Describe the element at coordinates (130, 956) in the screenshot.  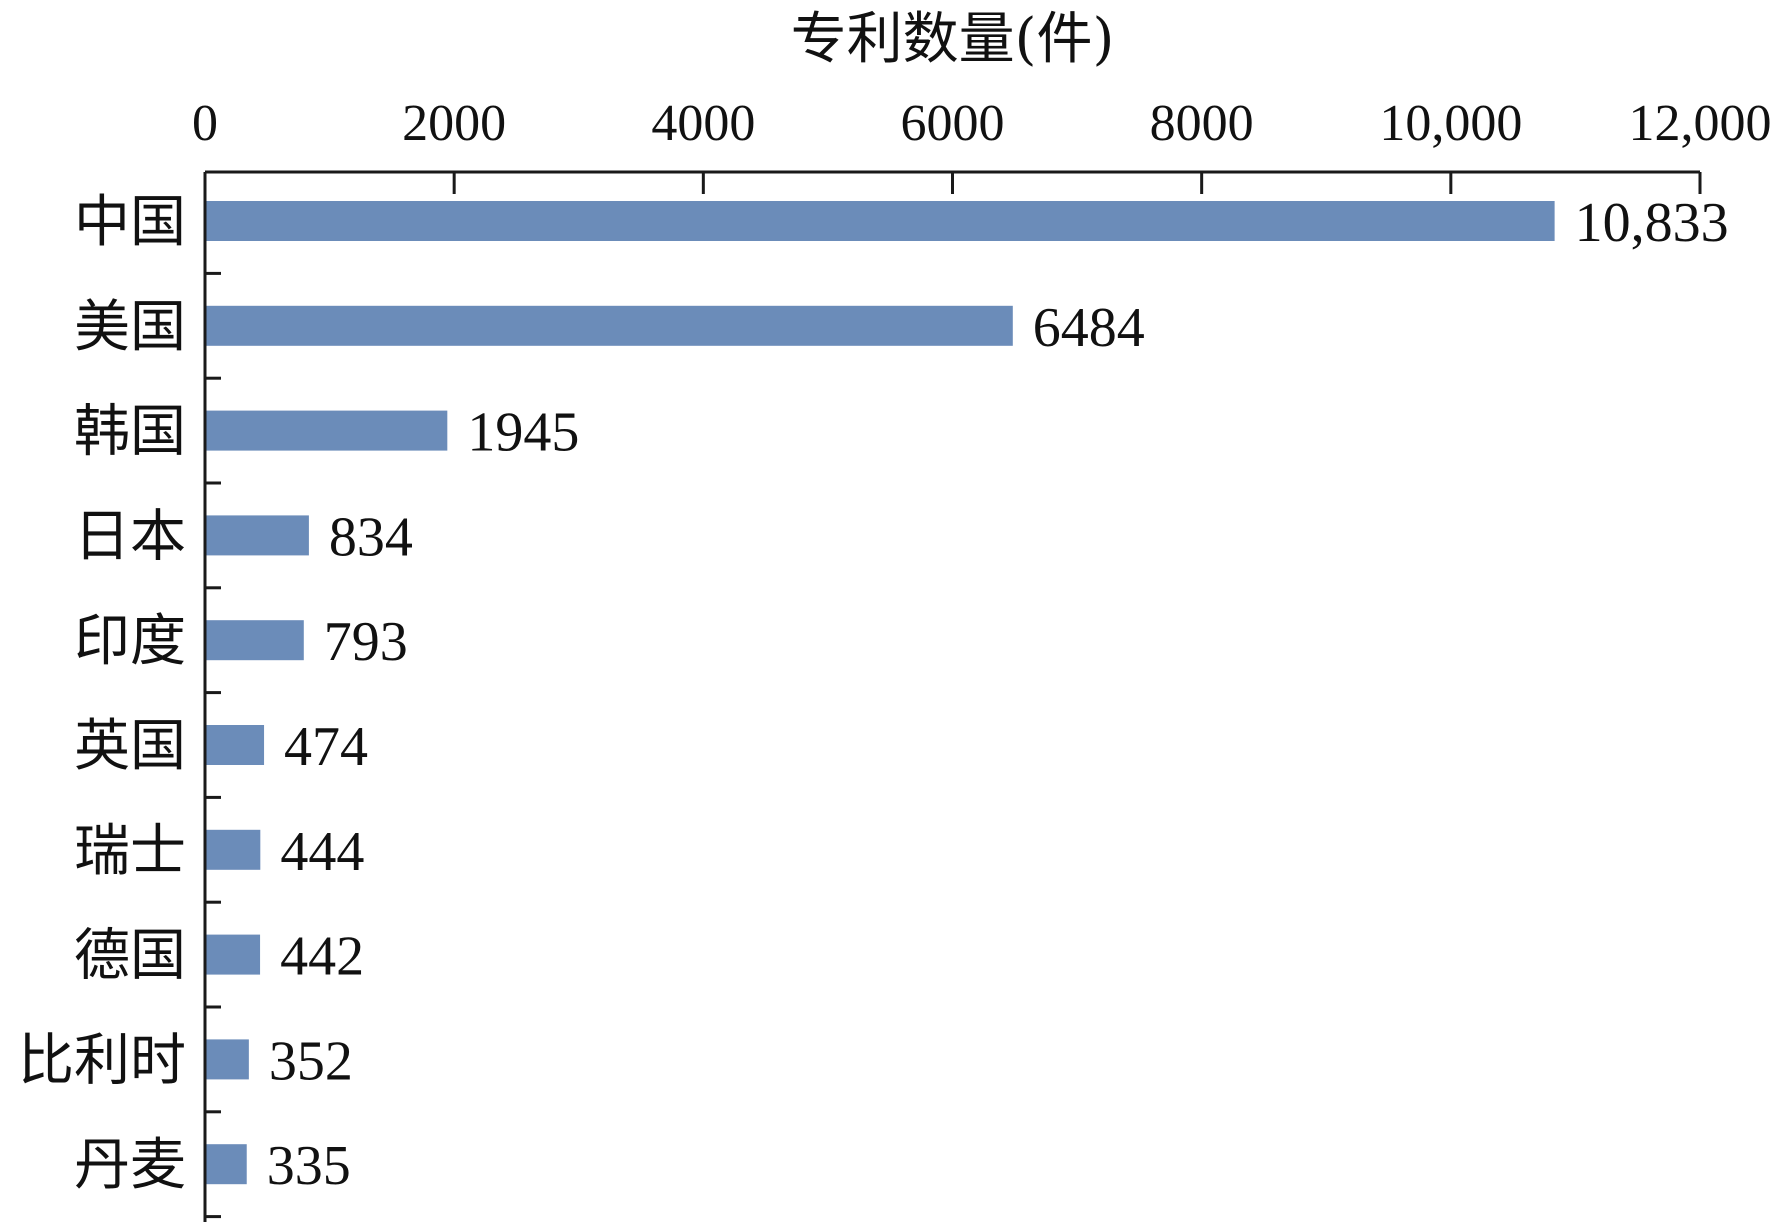
I see `category-label: 德国` at that location.